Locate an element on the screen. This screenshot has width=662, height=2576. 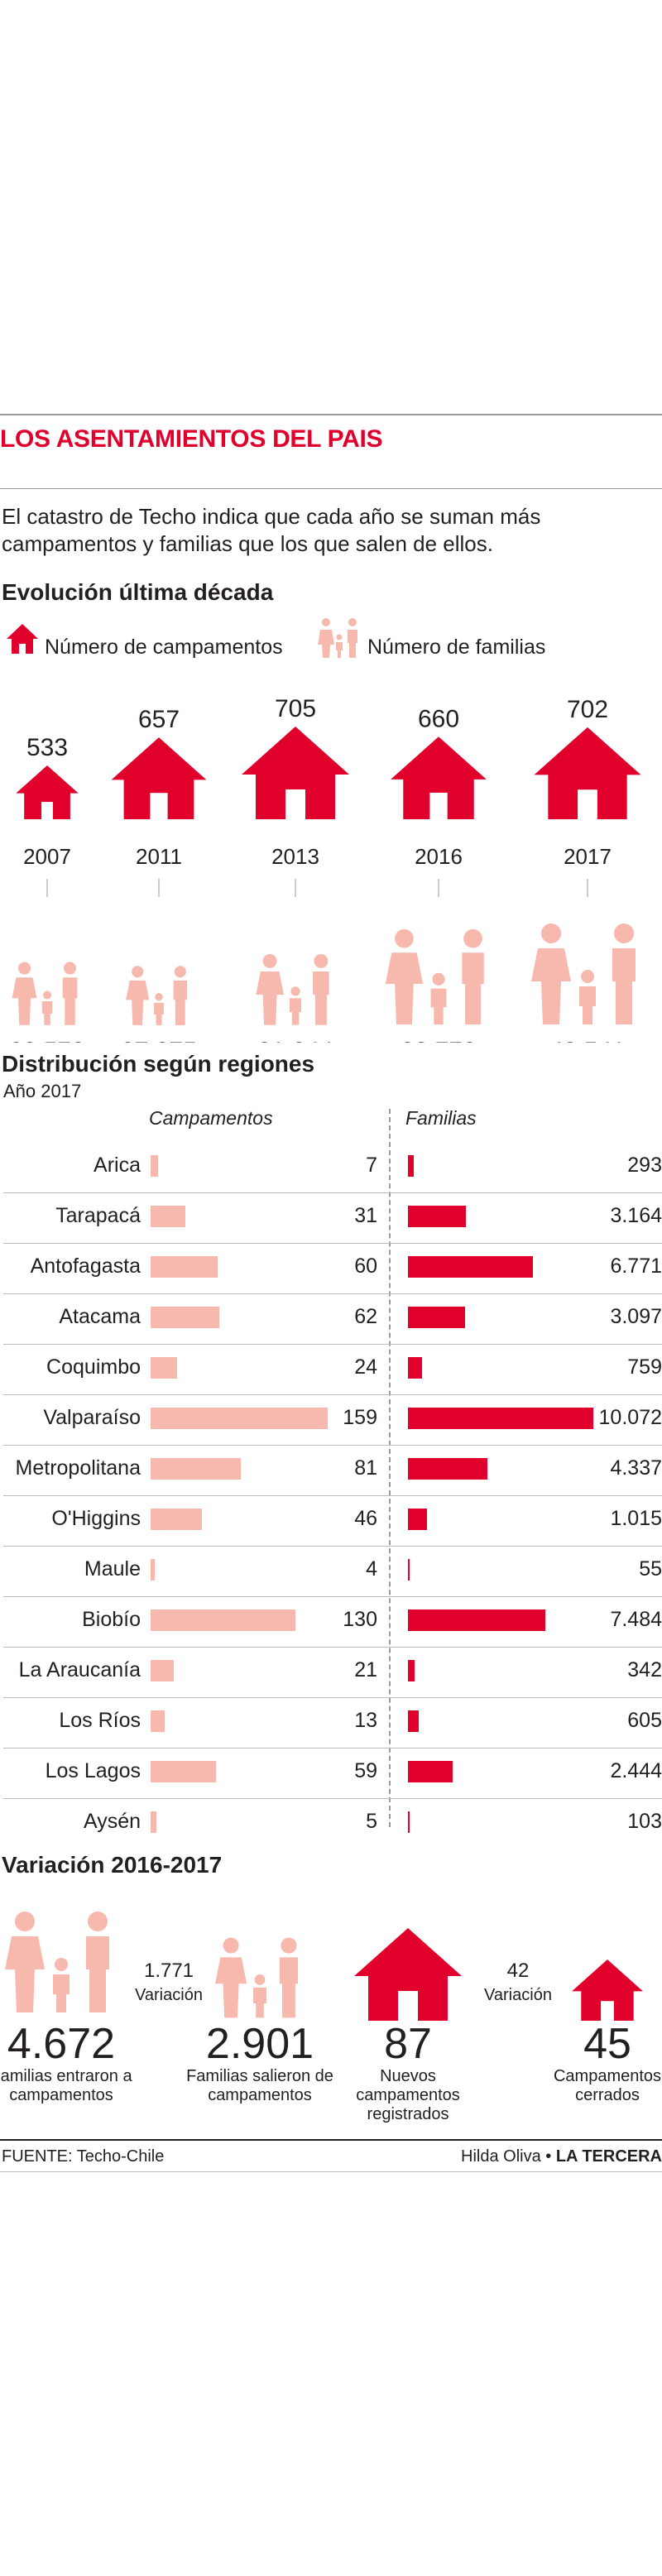
camp-house-2011 is located at coordinates (159, 778).